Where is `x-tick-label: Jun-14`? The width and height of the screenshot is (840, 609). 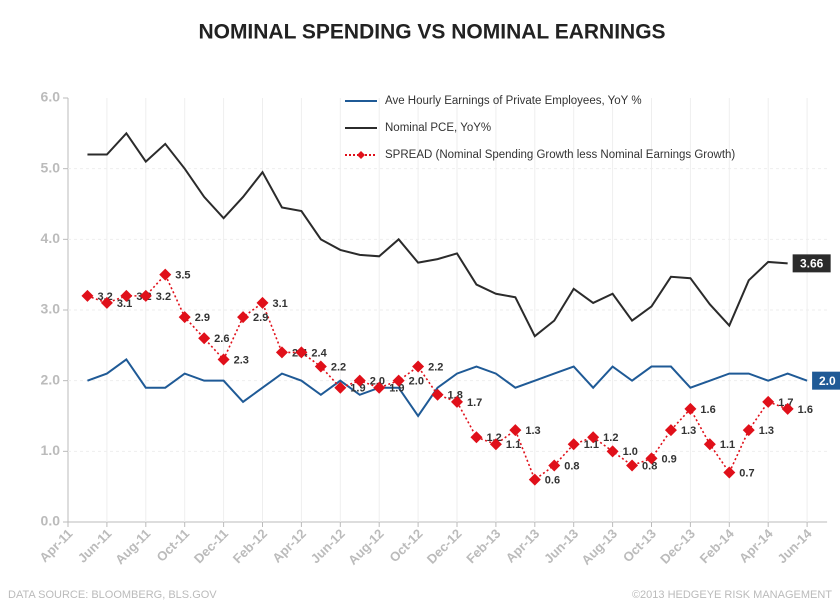
x-tick-label: Jun-14 is located at coordinates (794, 545).